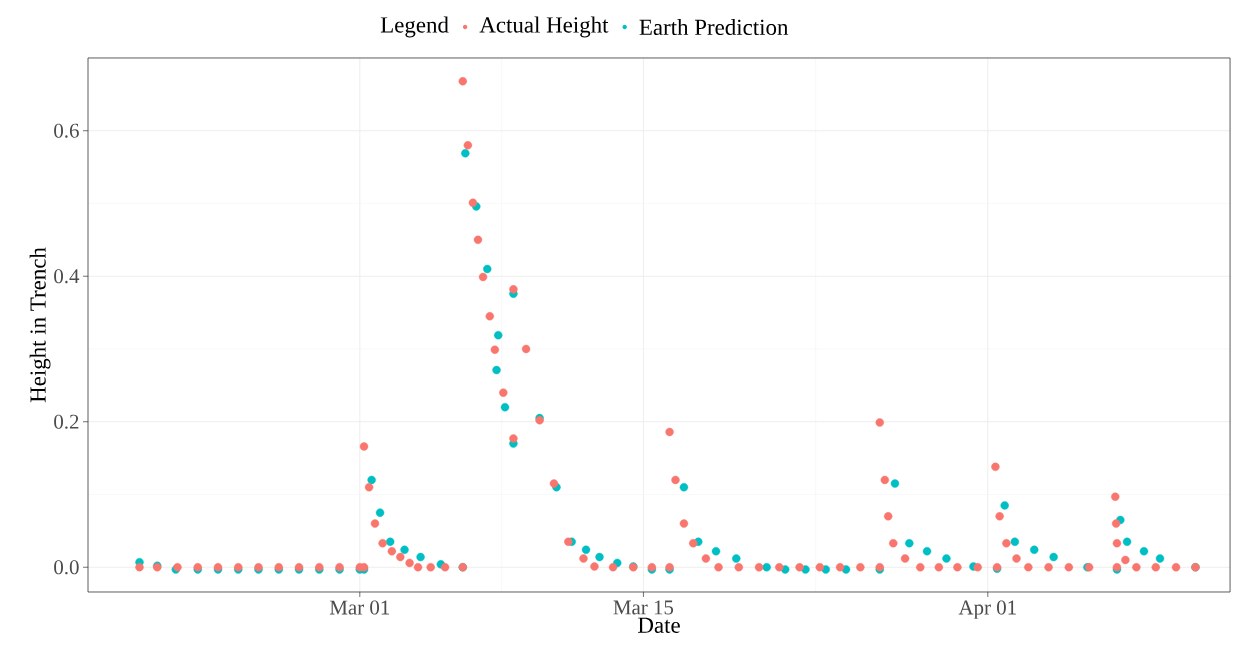 The image size is (1243, 654). Describe the element at coordinates (987, 609) in the screenshot. I see `x-tick-label: Apr 01` at that location.